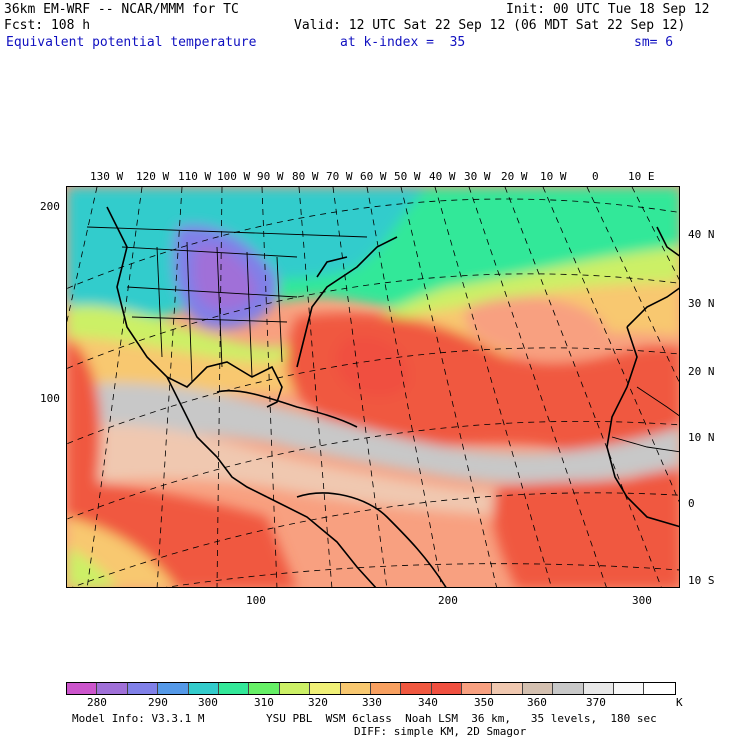  What do you see at coordinates (121, 9) in the screenshot?
I see `model-title: 36km EM-WRF -- NCAR/MMM for TC` at bounding box center [121, 9].